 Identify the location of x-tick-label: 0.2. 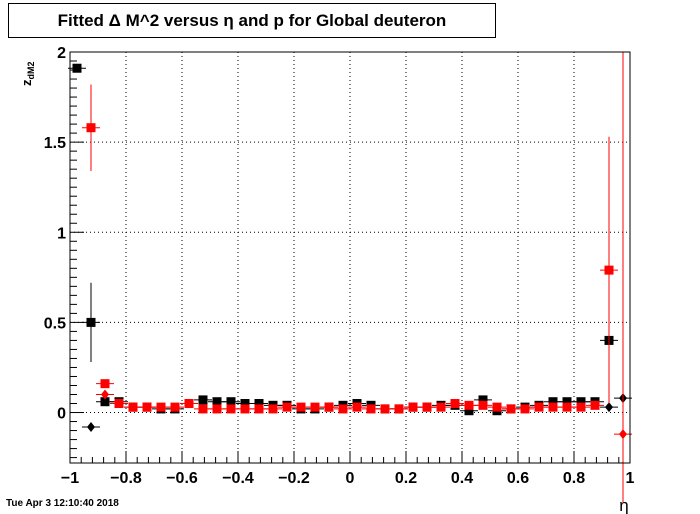
(406, 478).